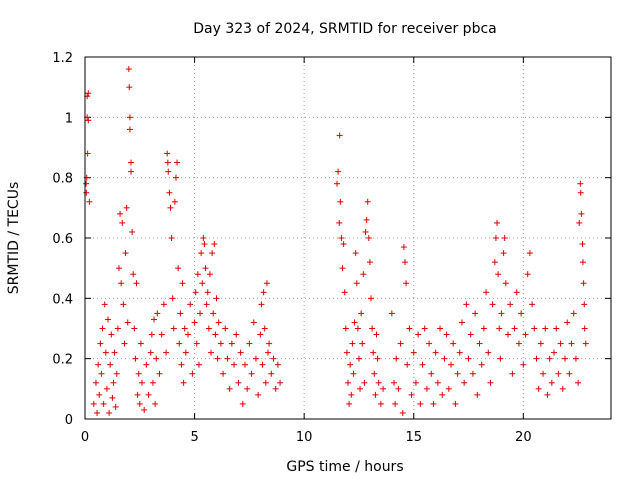  What do you see at coordinates (62, 239) in the screenshot?
I see `y-tick-label: 0.6` at bounding box center [62, 239].